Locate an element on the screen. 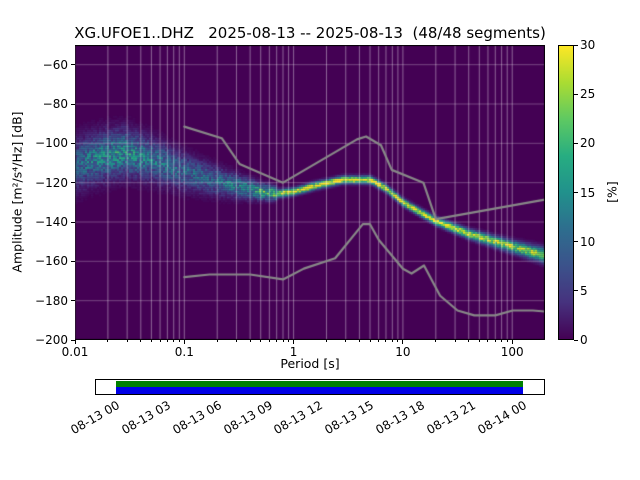  colorbar-tick-label: 25 is located at coordinates (588, 94).